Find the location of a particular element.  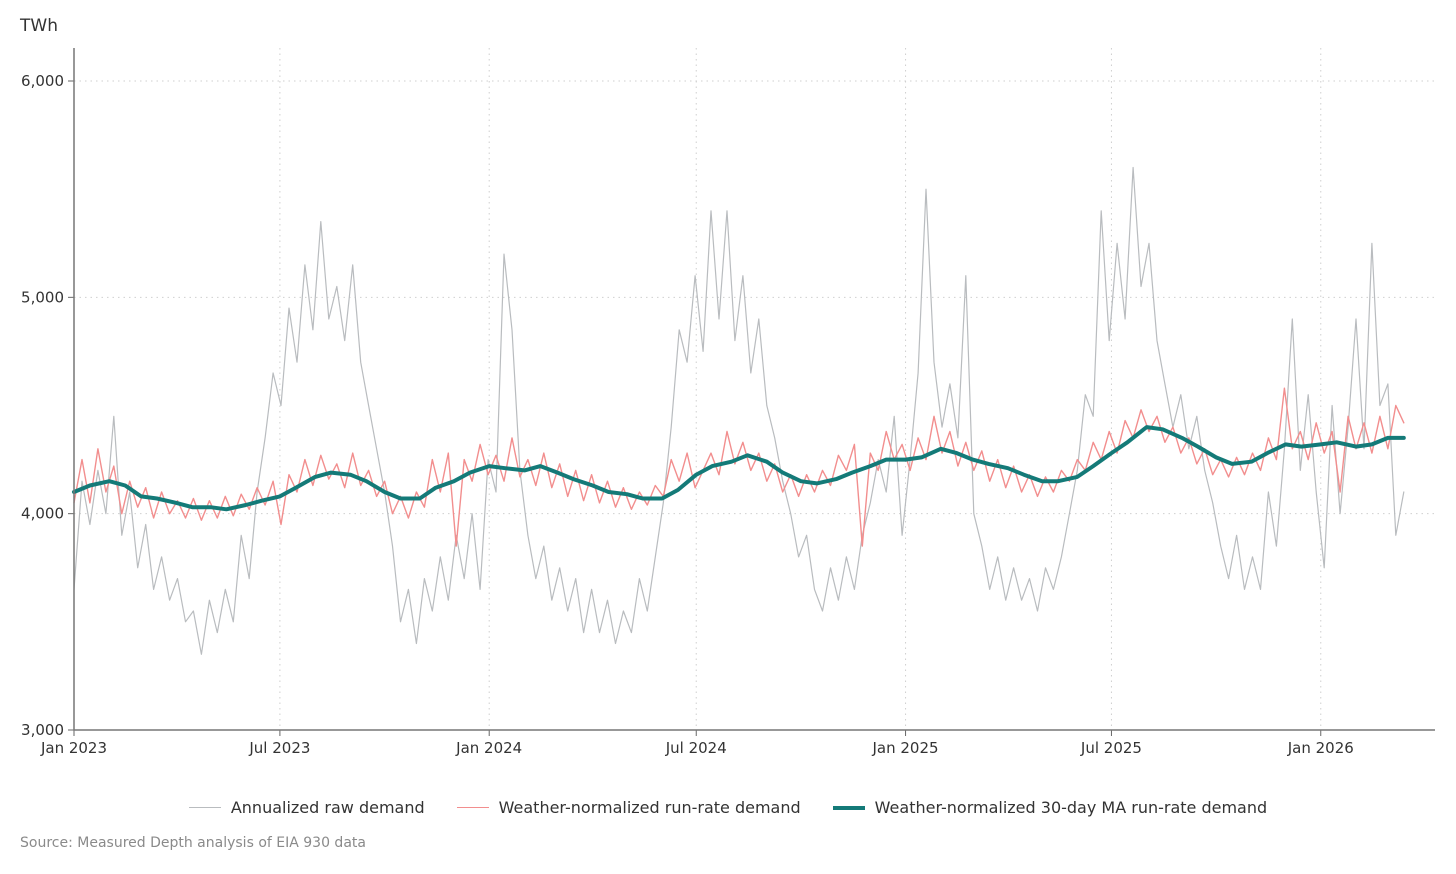

legend-label-raw-demand: Annualized raw demand is located at coordinates (327, 807).